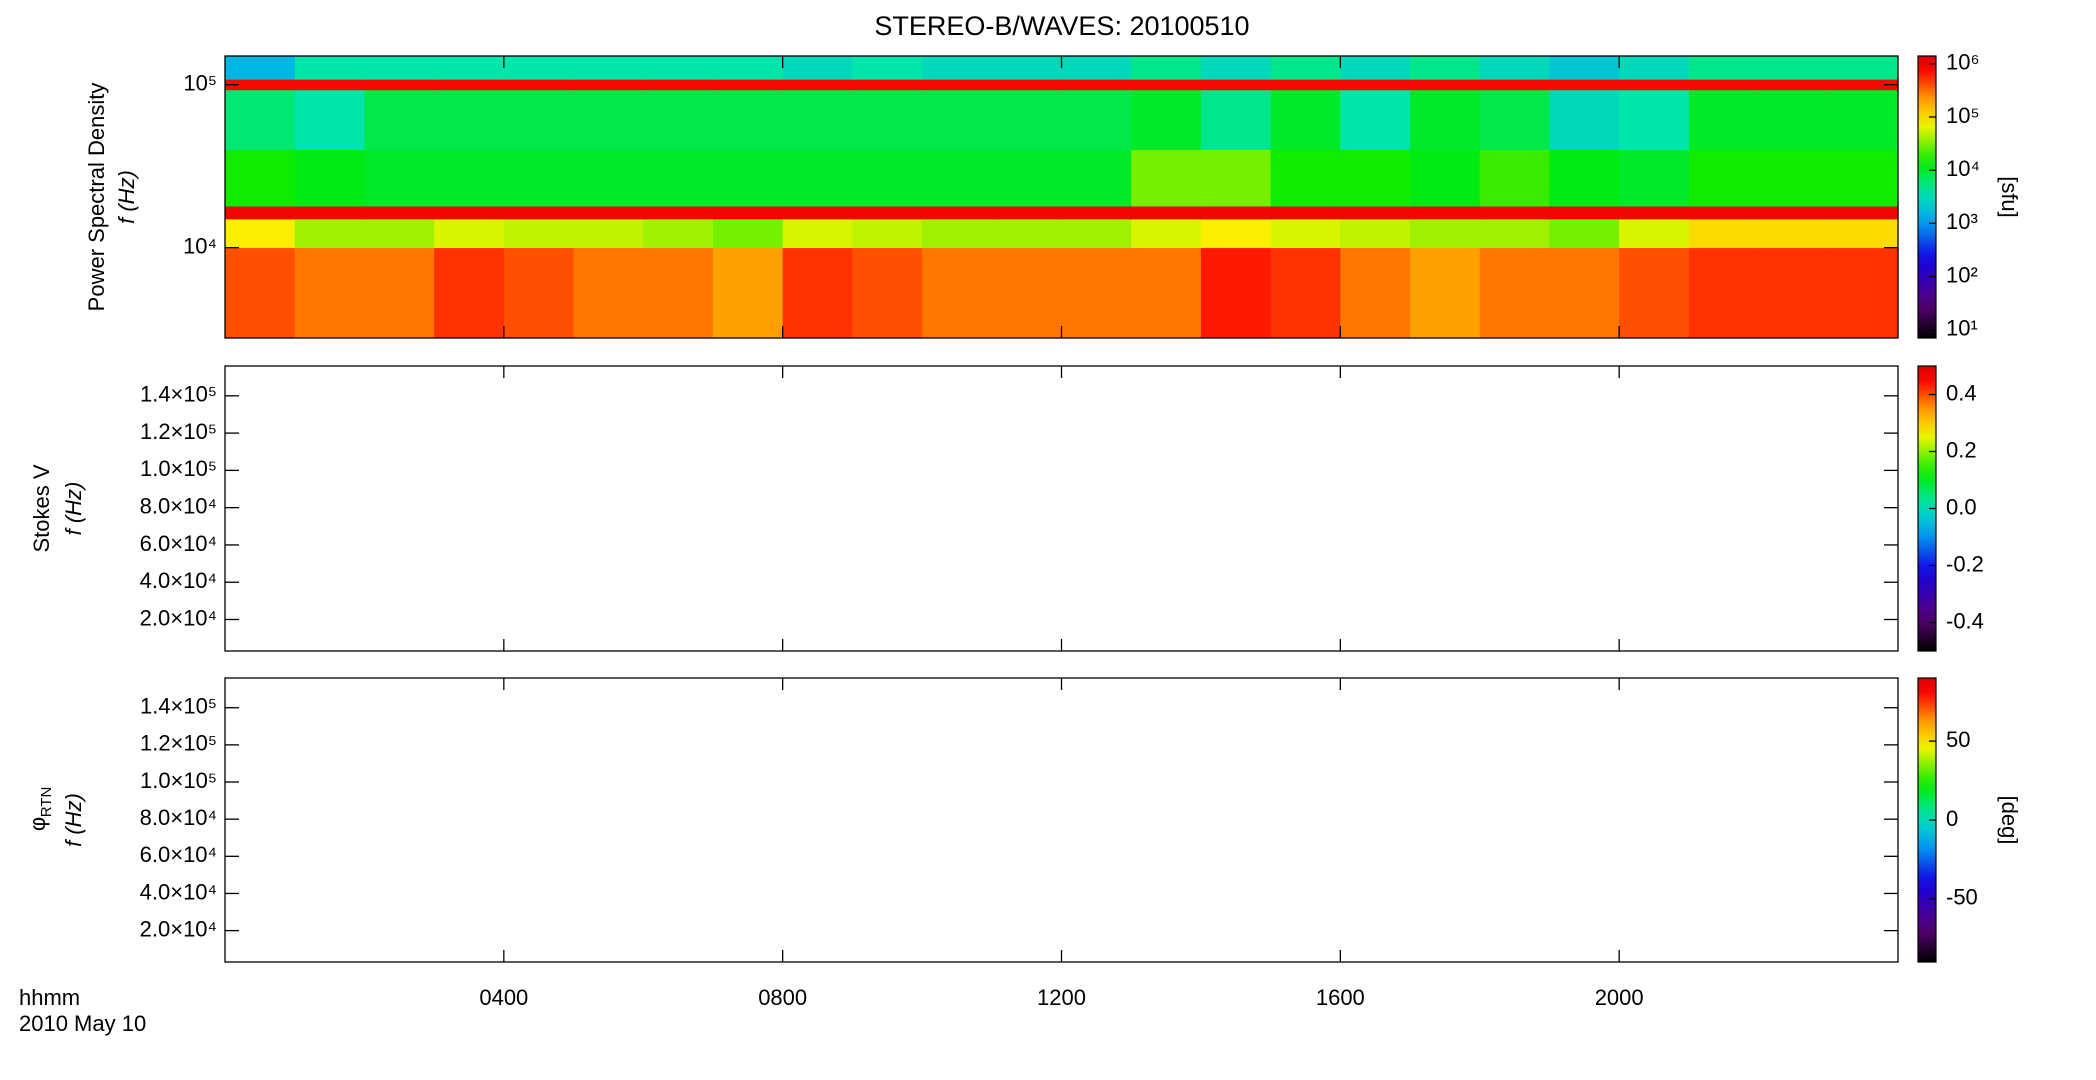 The width and height of the screenshot is (2096, 1080). I want to click on y-tick-label: 8.0×10⁴, so click(178, 505).